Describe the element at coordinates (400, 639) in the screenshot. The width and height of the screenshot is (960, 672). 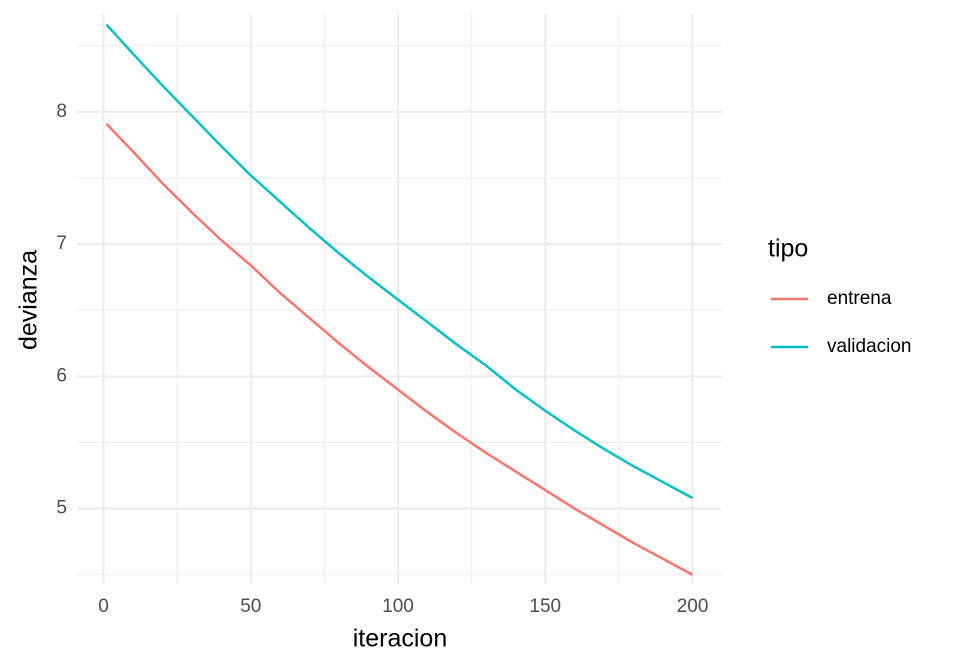
I see `x-axis-title: iteracion` at that location.